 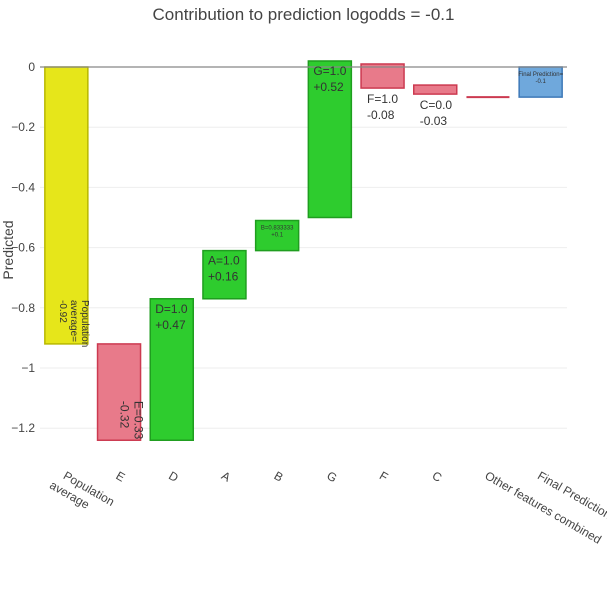 I want to click on bar-label-group: E=0.33-0.32, so click(x=132, y=420).